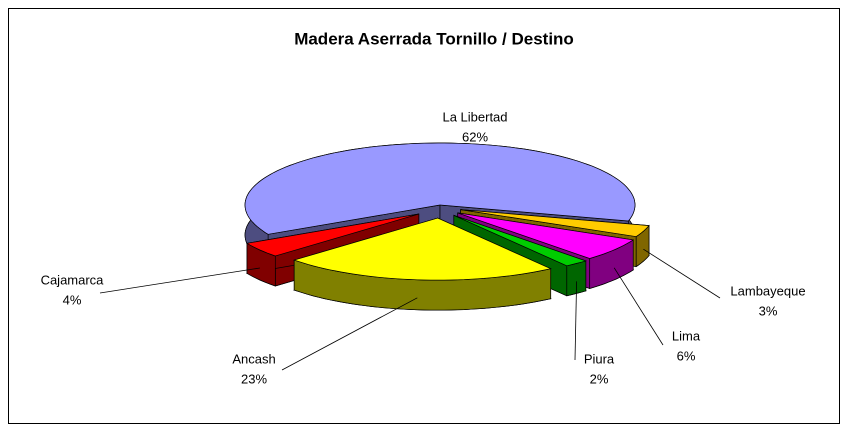 This screenshot has width=849, height=432. What do you see at coordinates (434, 38) in the screenshot?
I see `chart-title: Madera Aserrada Tornillo / Destino` at bounding box center [434, 38].